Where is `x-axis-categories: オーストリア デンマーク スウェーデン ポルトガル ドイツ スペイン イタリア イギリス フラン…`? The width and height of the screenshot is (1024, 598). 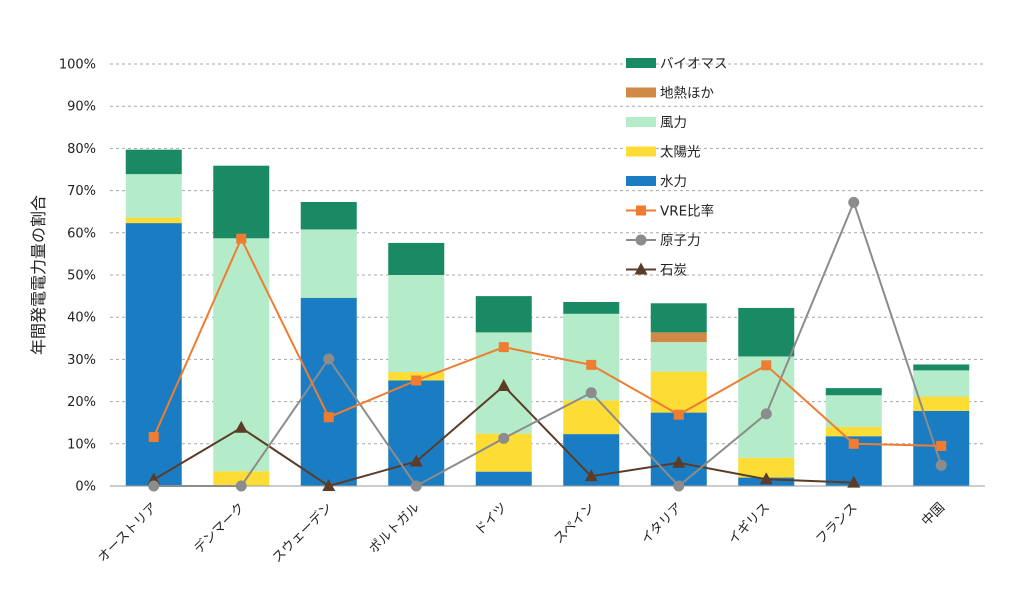 x-axis-categories: オーストリア デンマーク スウェーデン ポルトガル ドイツ スペイン イタリア イギリス フラン… is located at coordinates (521, 533).